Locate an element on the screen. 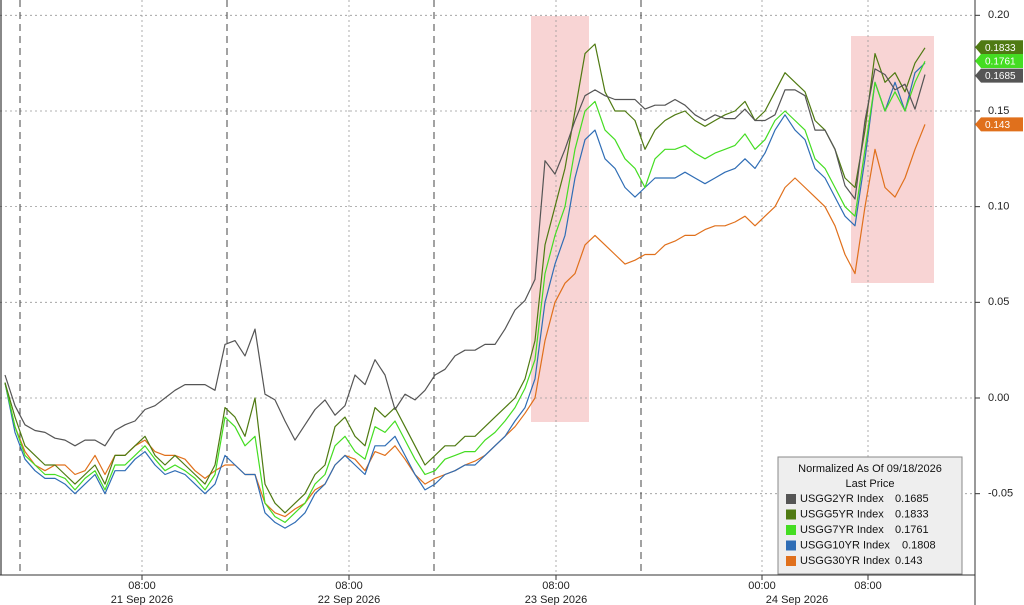 The image size is (1024, 605). y-tick-label: 0.05 is located at coordinates (998, 302).